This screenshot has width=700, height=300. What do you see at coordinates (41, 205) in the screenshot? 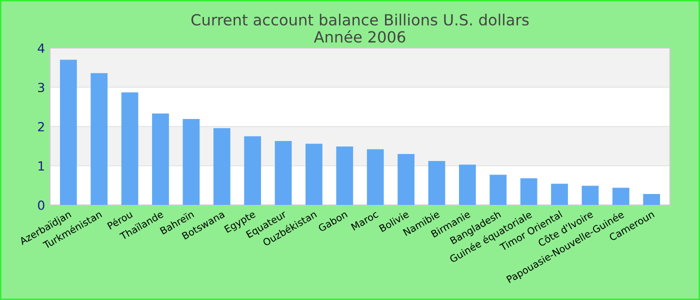
I see `y-tick-label: 0` at bounding box center [41, 205].